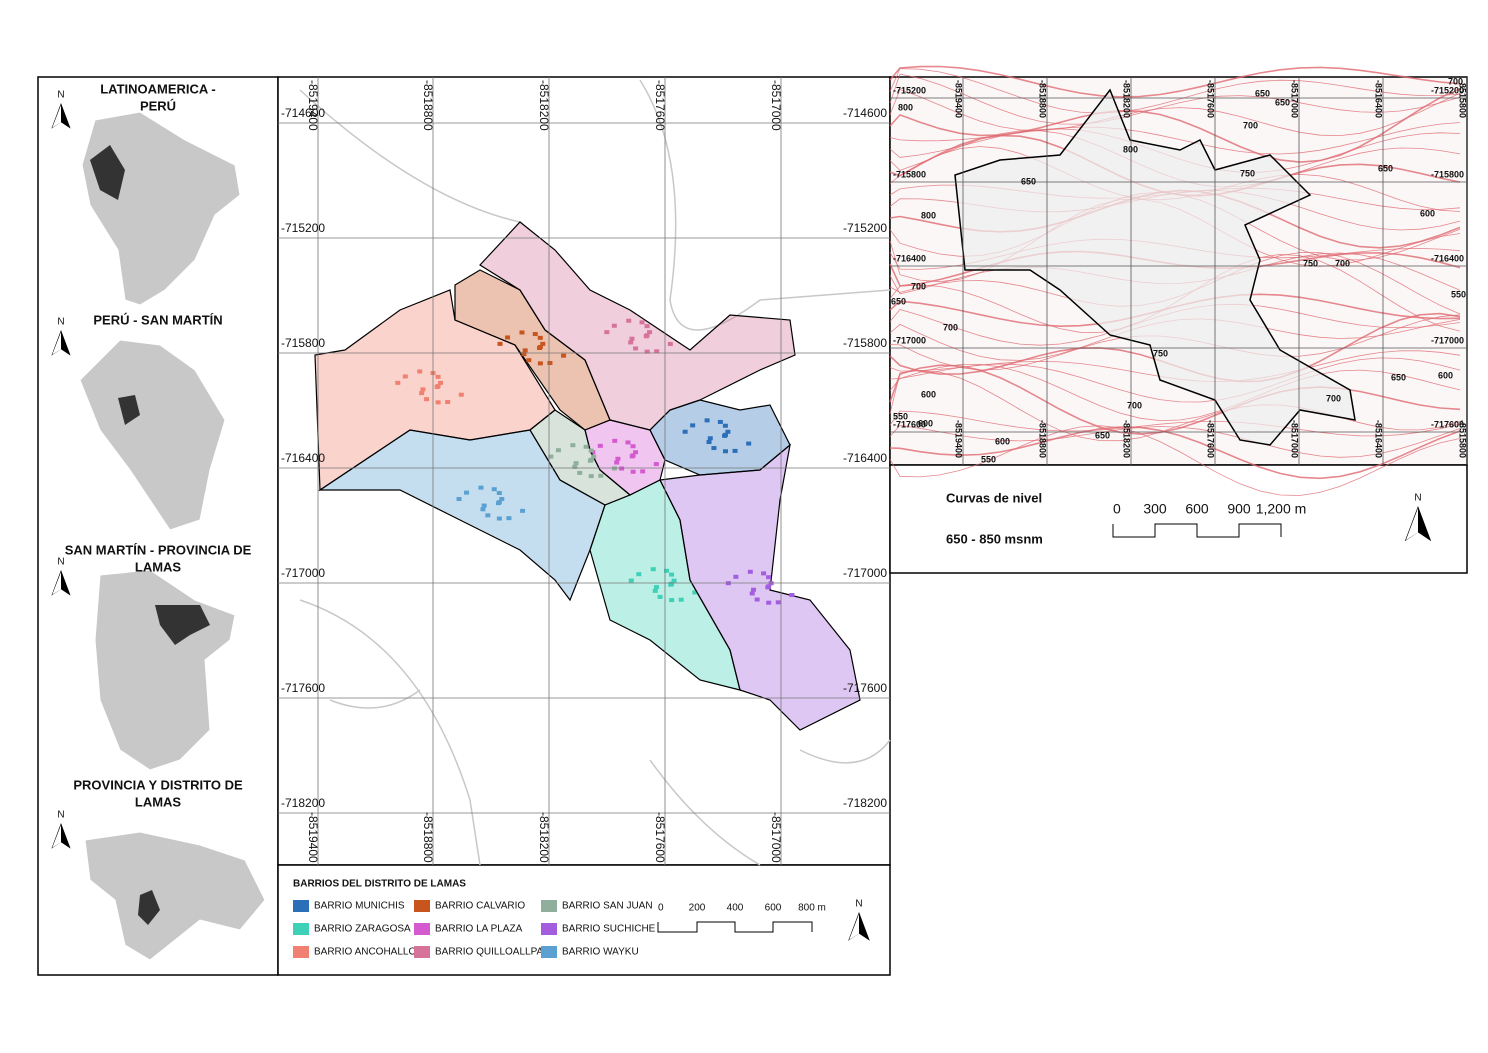 Image resolution: width=1488 pixels, height=1053 pixels. What do you see at coordinates (1197, 530) in the screenshot?
I see `scale-bar` at bounding box center [1197, 530].